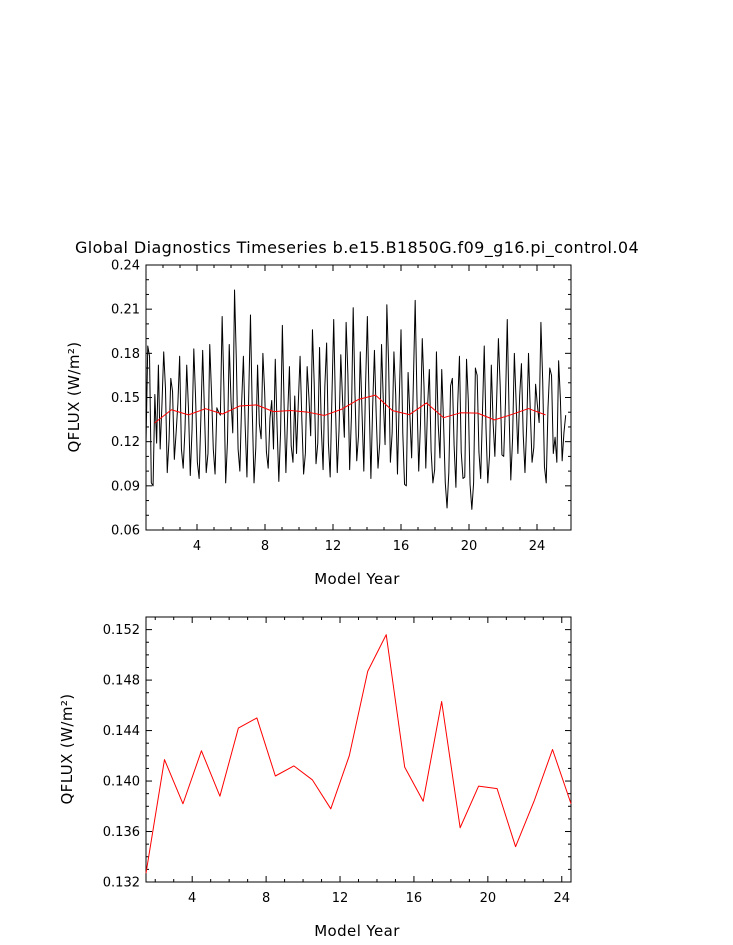 This screenshot has height=945, width=733. I want to click on top-y-tick-labels: 0.06 0.09 0.12 0.15 0.18 0.21 0.24, so click(125, 399).